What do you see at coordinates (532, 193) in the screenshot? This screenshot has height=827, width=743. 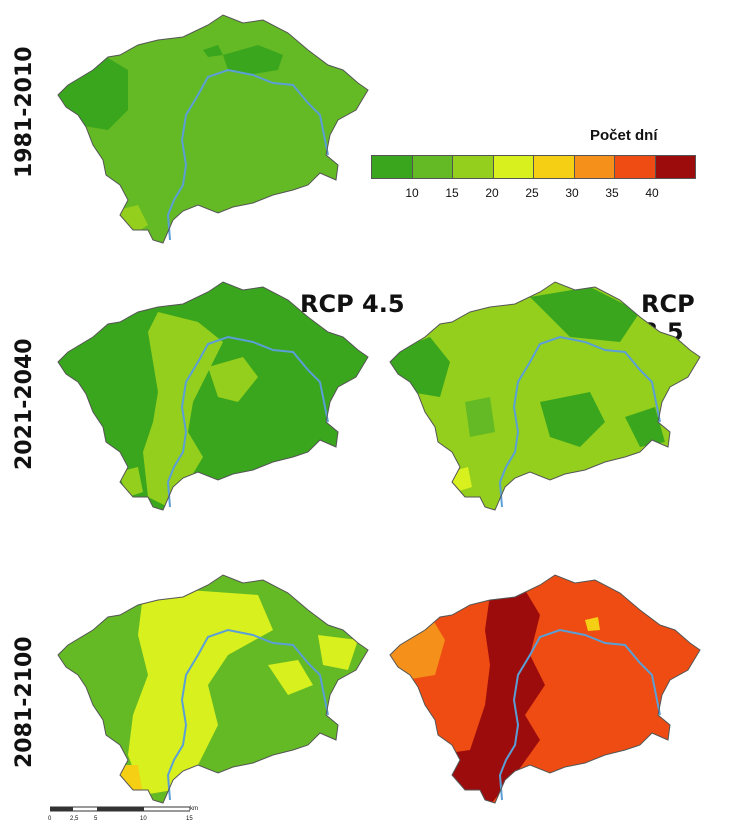 I see `legend-tick-25: 25` at bounding box center [532, 193].